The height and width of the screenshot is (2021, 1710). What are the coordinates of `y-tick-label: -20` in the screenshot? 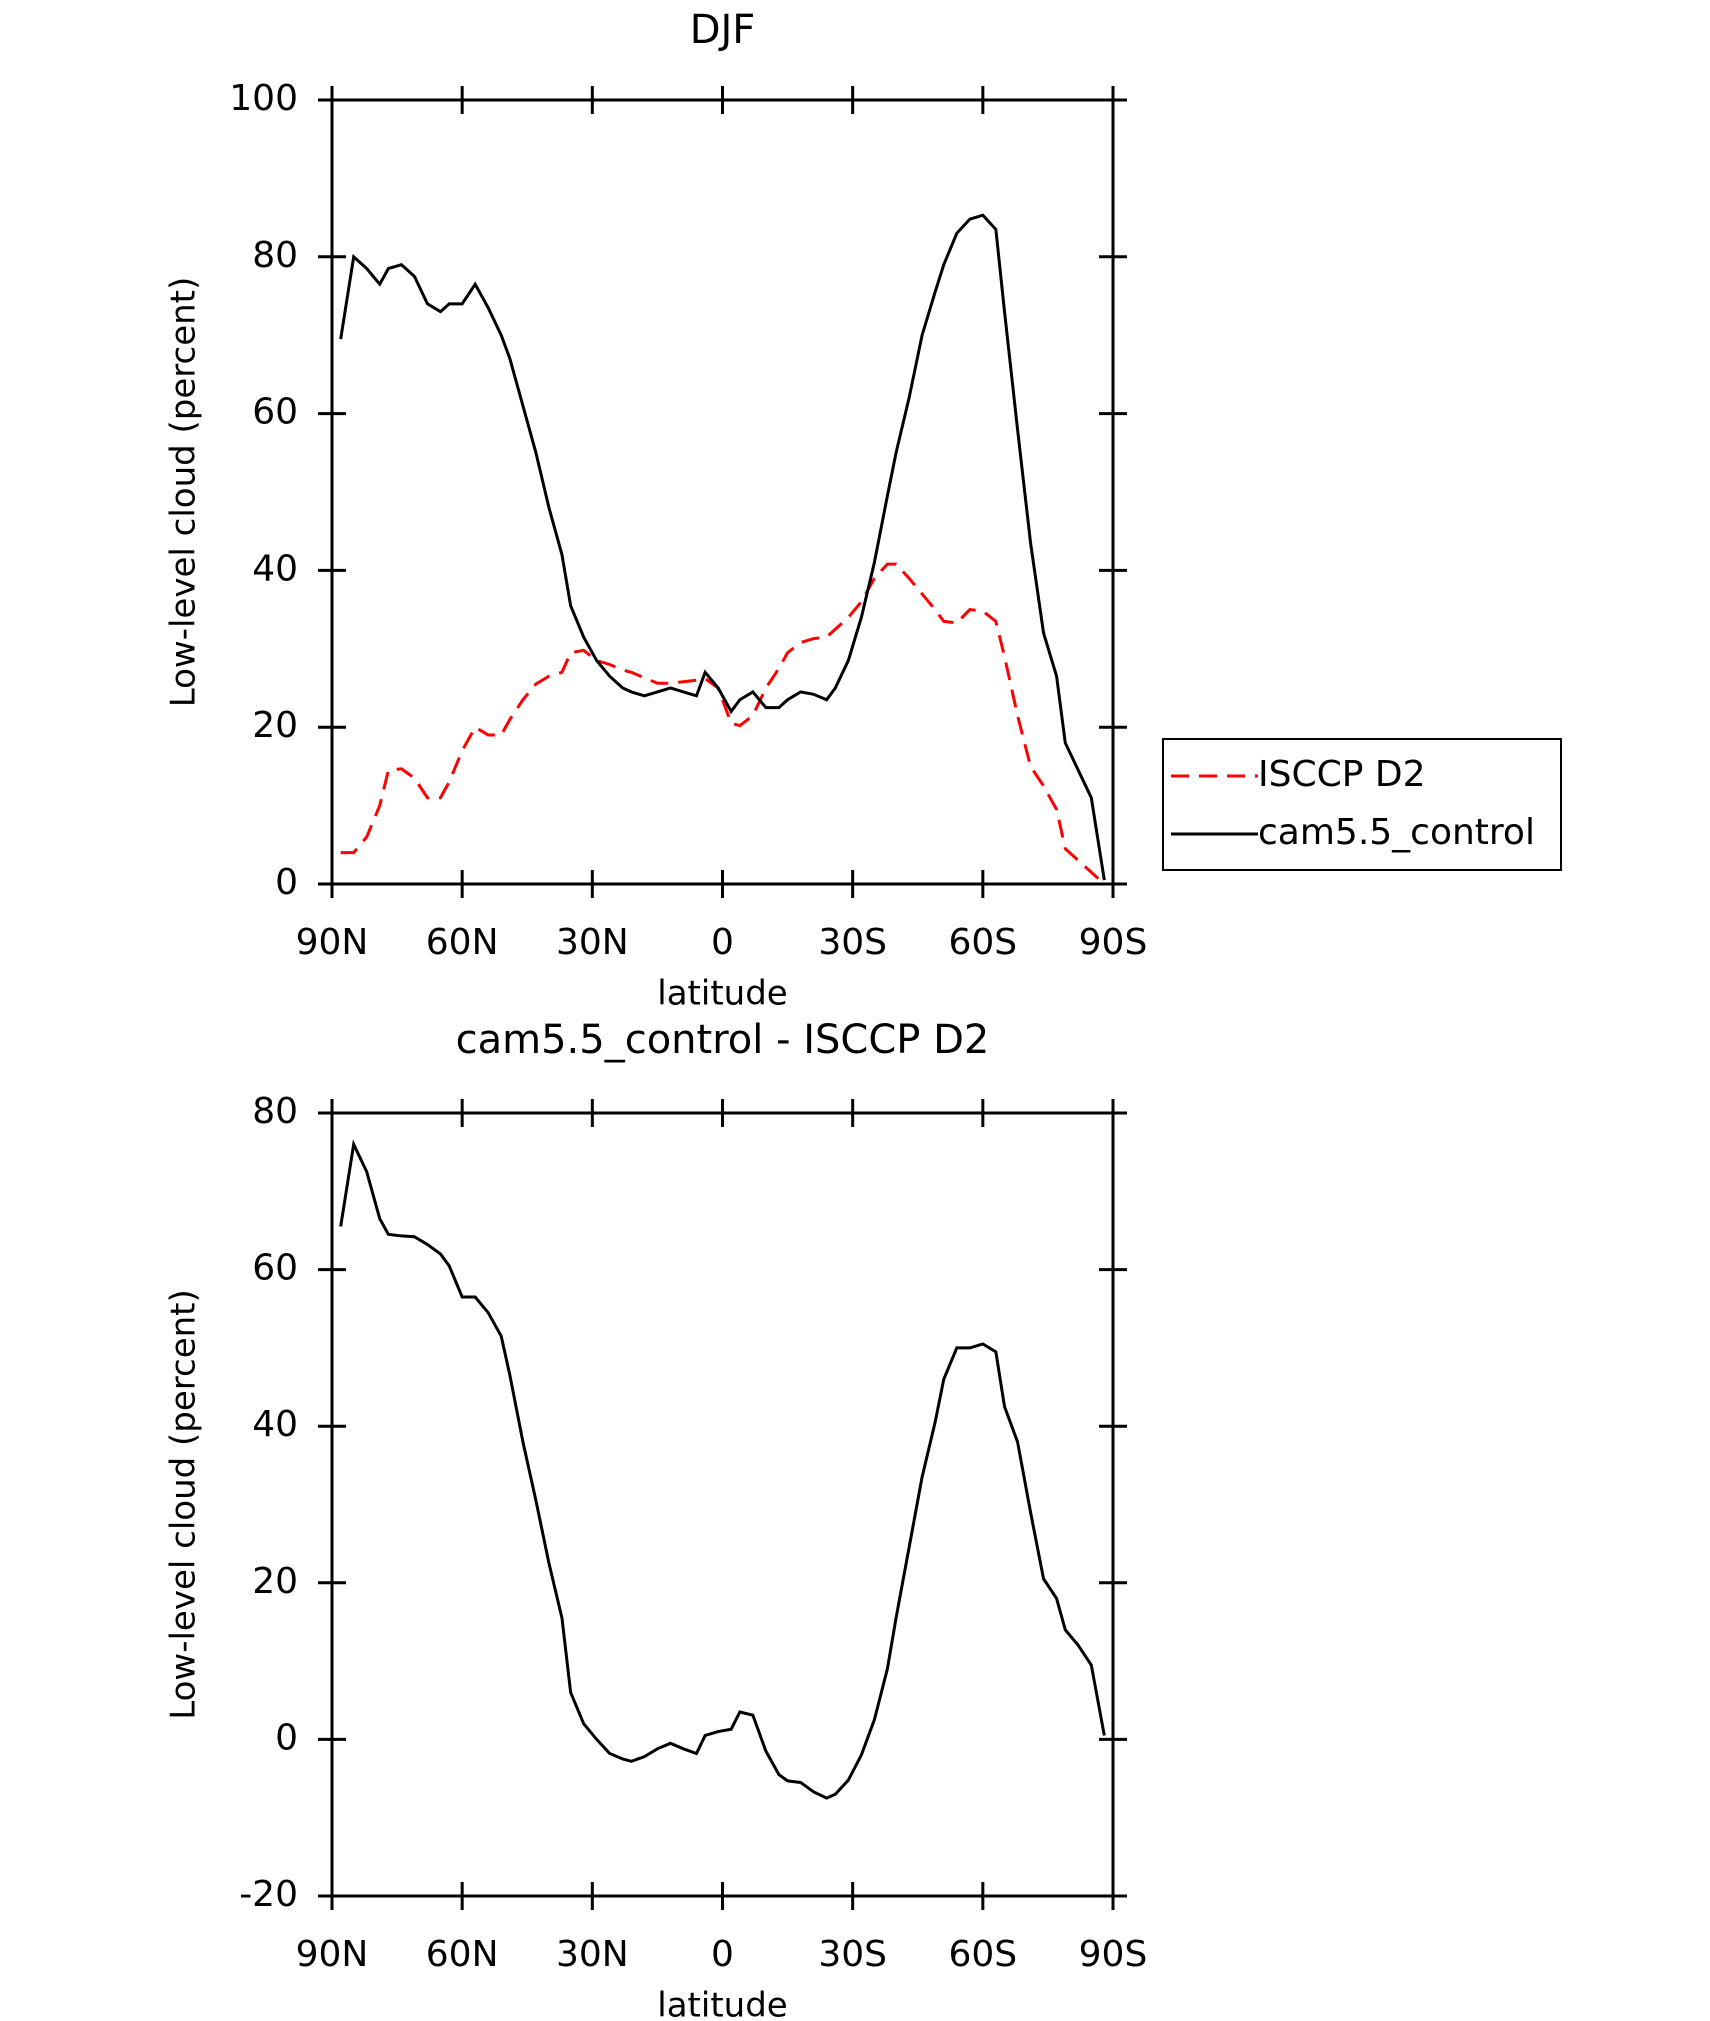 It's located at (268, 1894).